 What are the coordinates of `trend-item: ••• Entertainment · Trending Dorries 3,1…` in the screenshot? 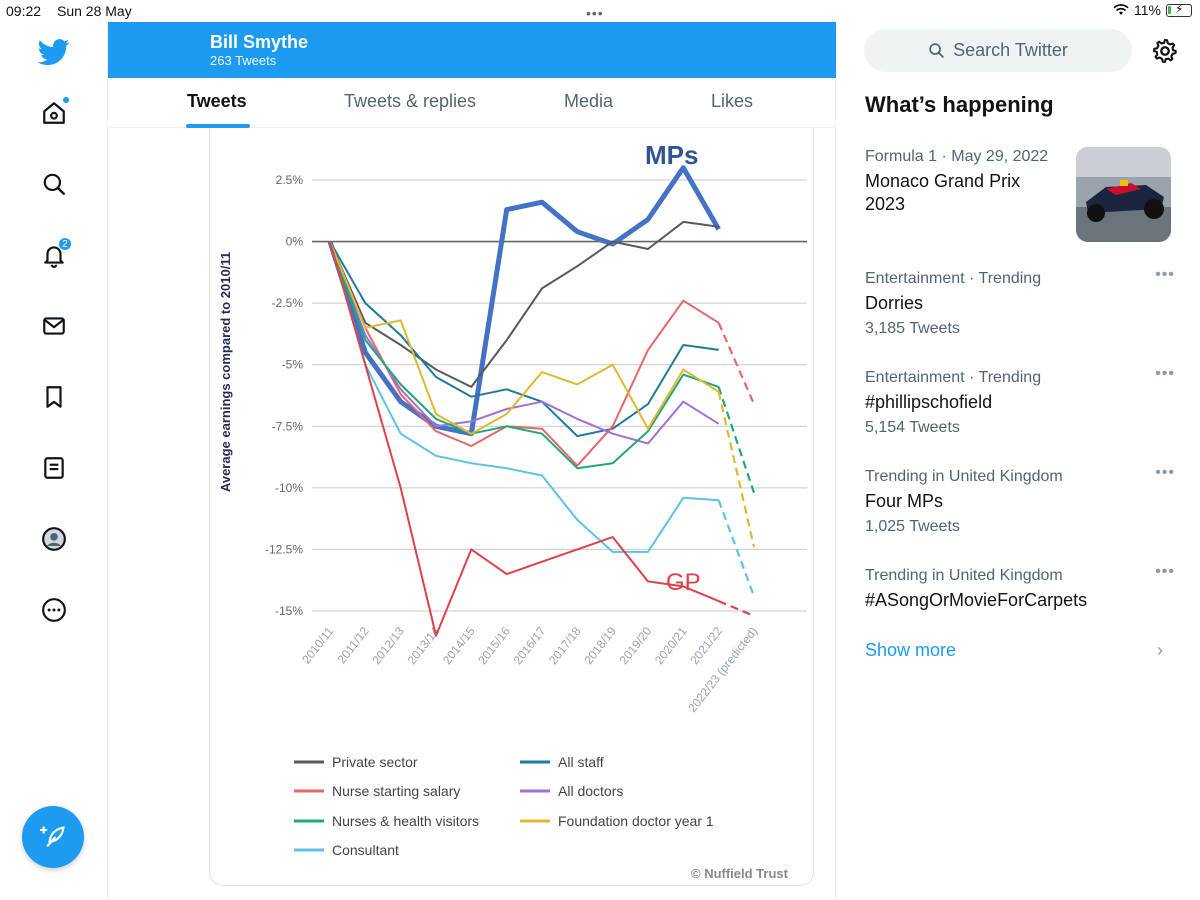 It's located at (1020, 302).